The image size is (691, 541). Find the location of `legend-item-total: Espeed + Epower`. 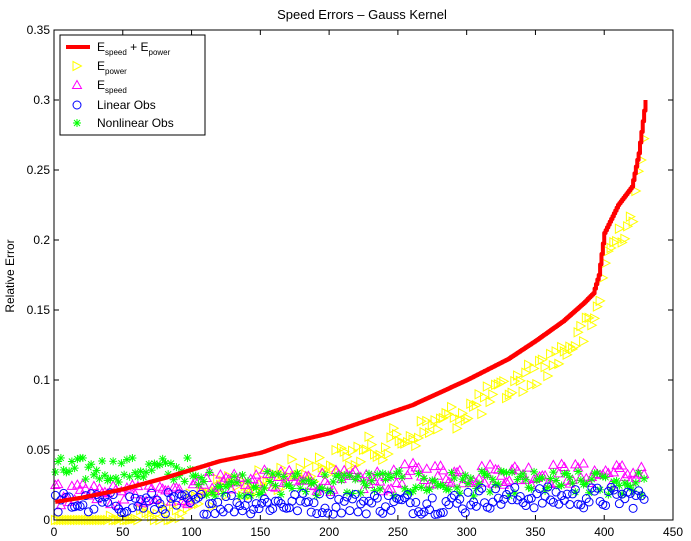

legend-item-total: Espeed + Epower is located at coordinates (118, 48).